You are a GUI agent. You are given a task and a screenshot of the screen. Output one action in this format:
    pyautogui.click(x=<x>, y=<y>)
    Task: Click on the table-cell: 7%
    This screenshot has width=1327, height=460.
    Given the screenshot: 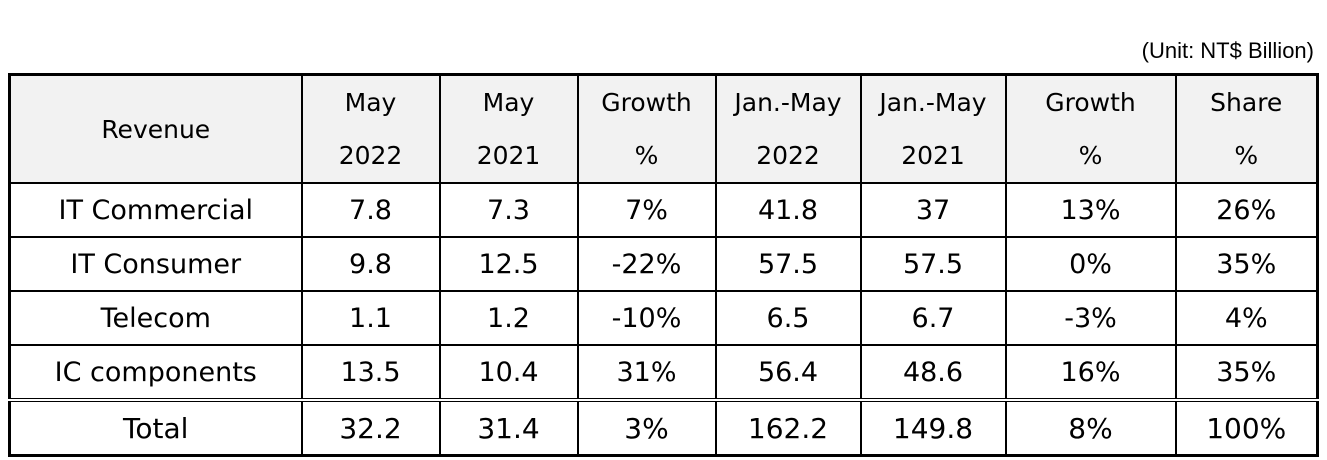 What is the action you would take?
    pyautogui.click(x=646, y=210)
    